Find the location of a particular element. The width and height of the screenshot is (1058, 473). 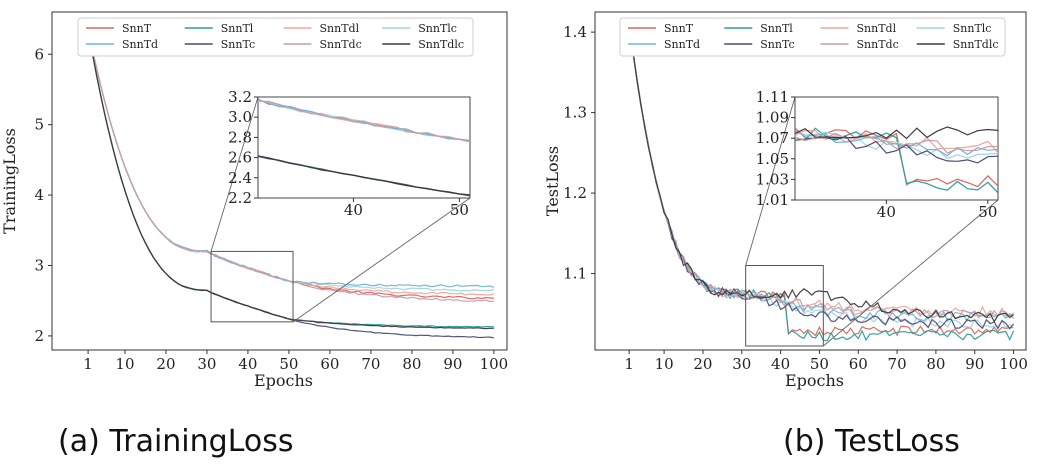

y-axis-label: TestLoss is located at coordinates (552, 181).